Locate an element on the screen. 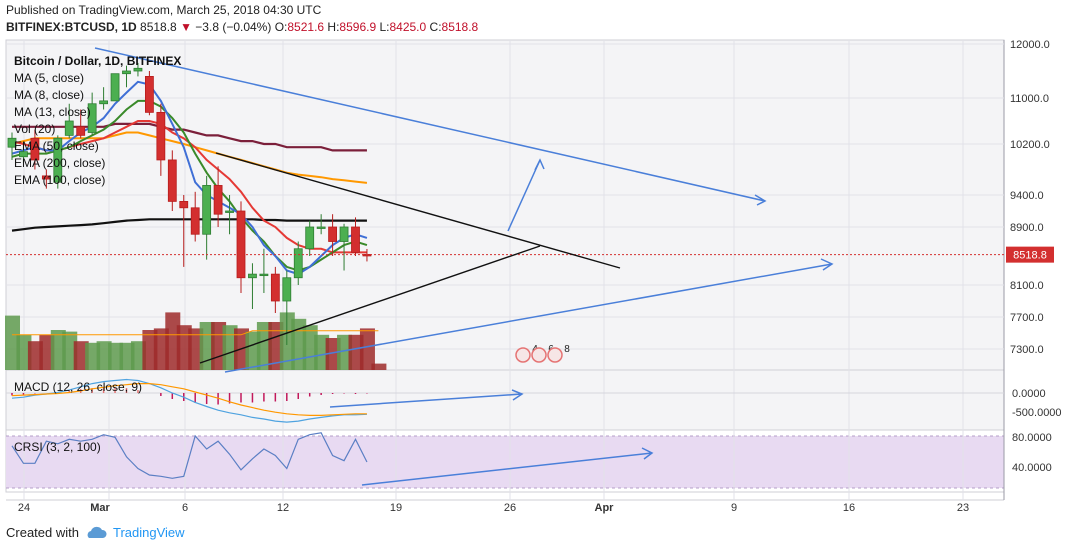 Image resolution: width=1075 pixels, height=551 pixels. macd-pane is located at coordinates (505, 400).